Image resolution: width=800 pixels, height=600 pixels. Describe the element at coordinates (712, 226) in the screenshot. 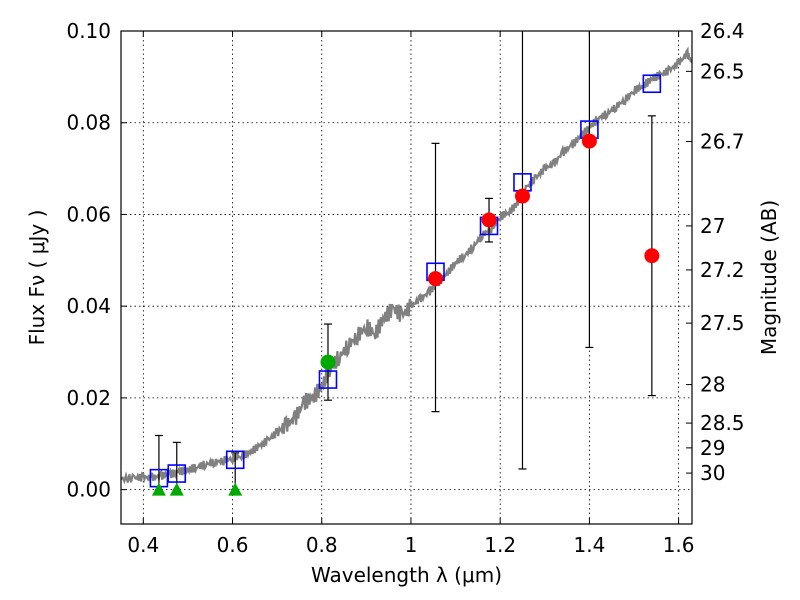

I see `magnitude-tick-label: 27` at that location.